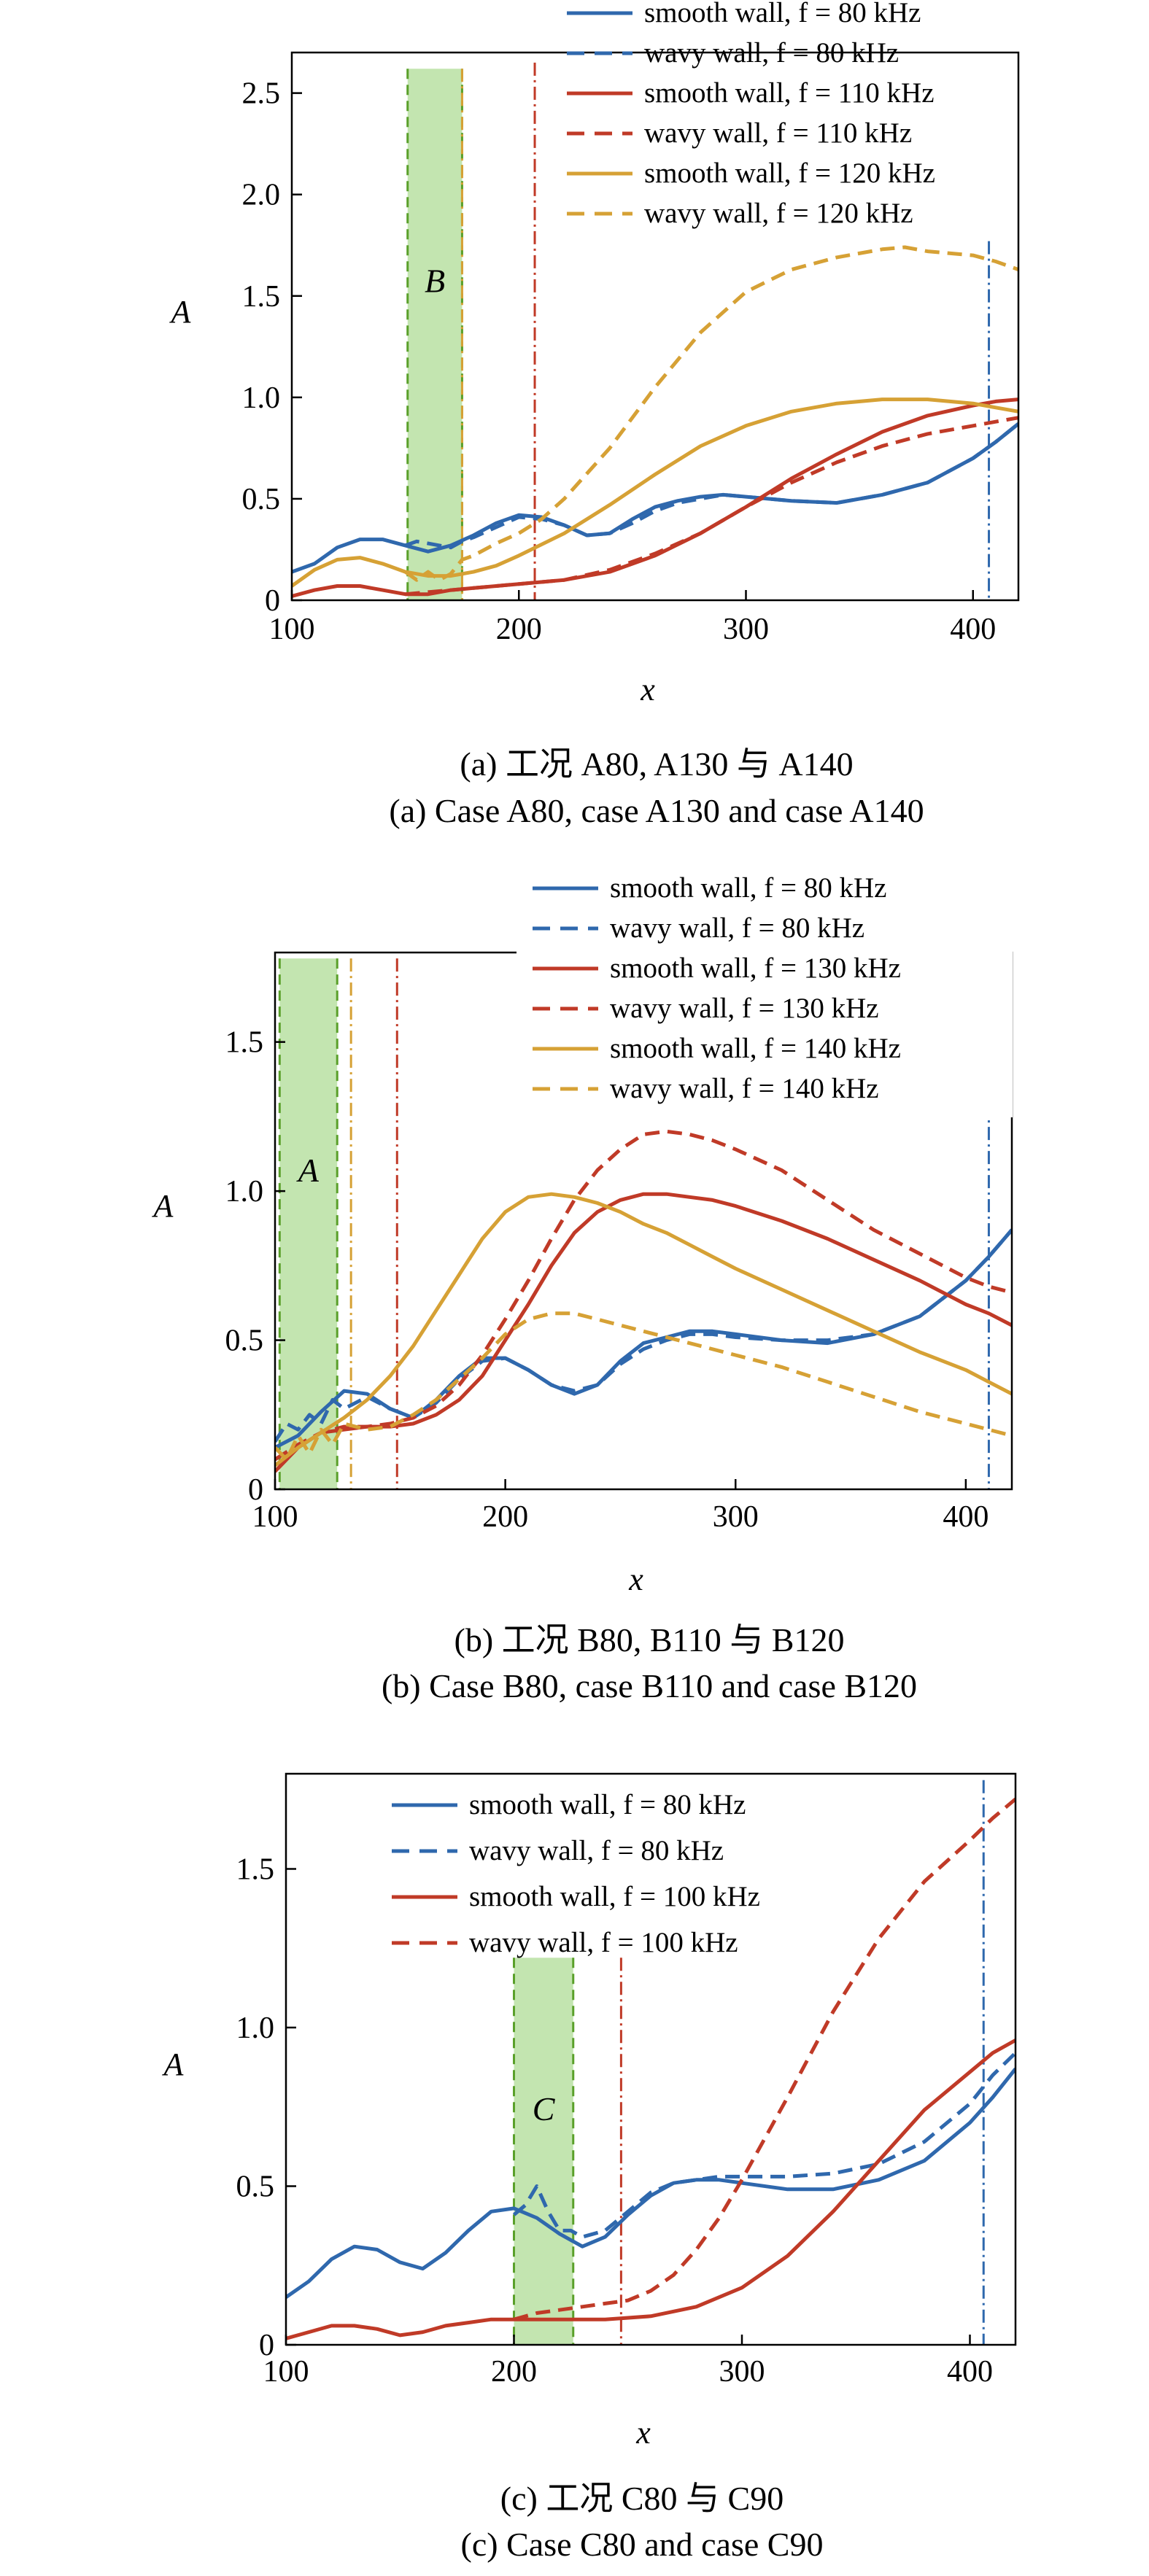 The height and width of the screenshot is (2576, 1149). What do you see at coordinates (755, 969) in the screenshot?
I see `legend-label: smooth wall, f = 130 kHz` at bounding box center [755, 969].